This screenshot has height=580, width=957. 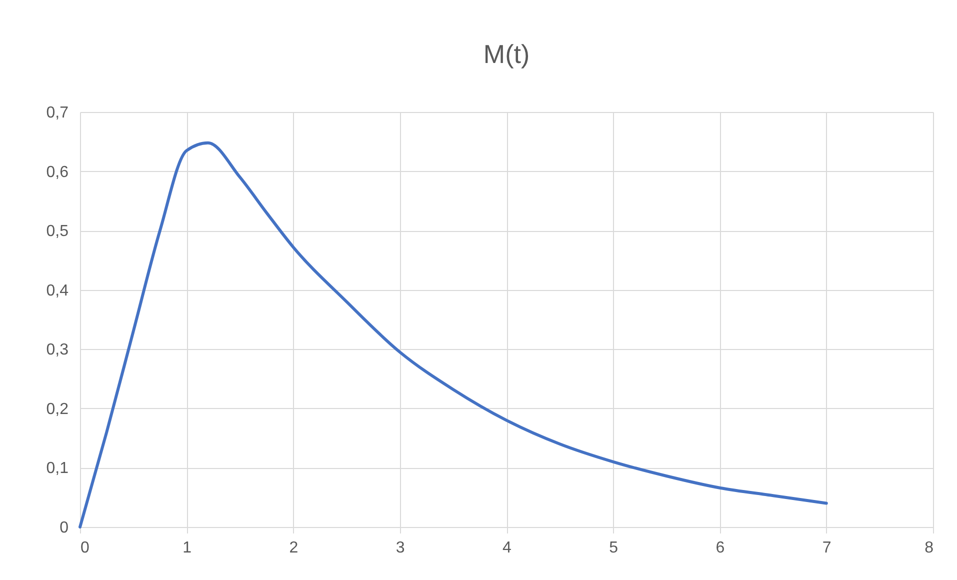 What do you see at coordinates (57, 409) in the screenshot?
I see `y-tick-label: 0,2` at bounding box center [57, 409].